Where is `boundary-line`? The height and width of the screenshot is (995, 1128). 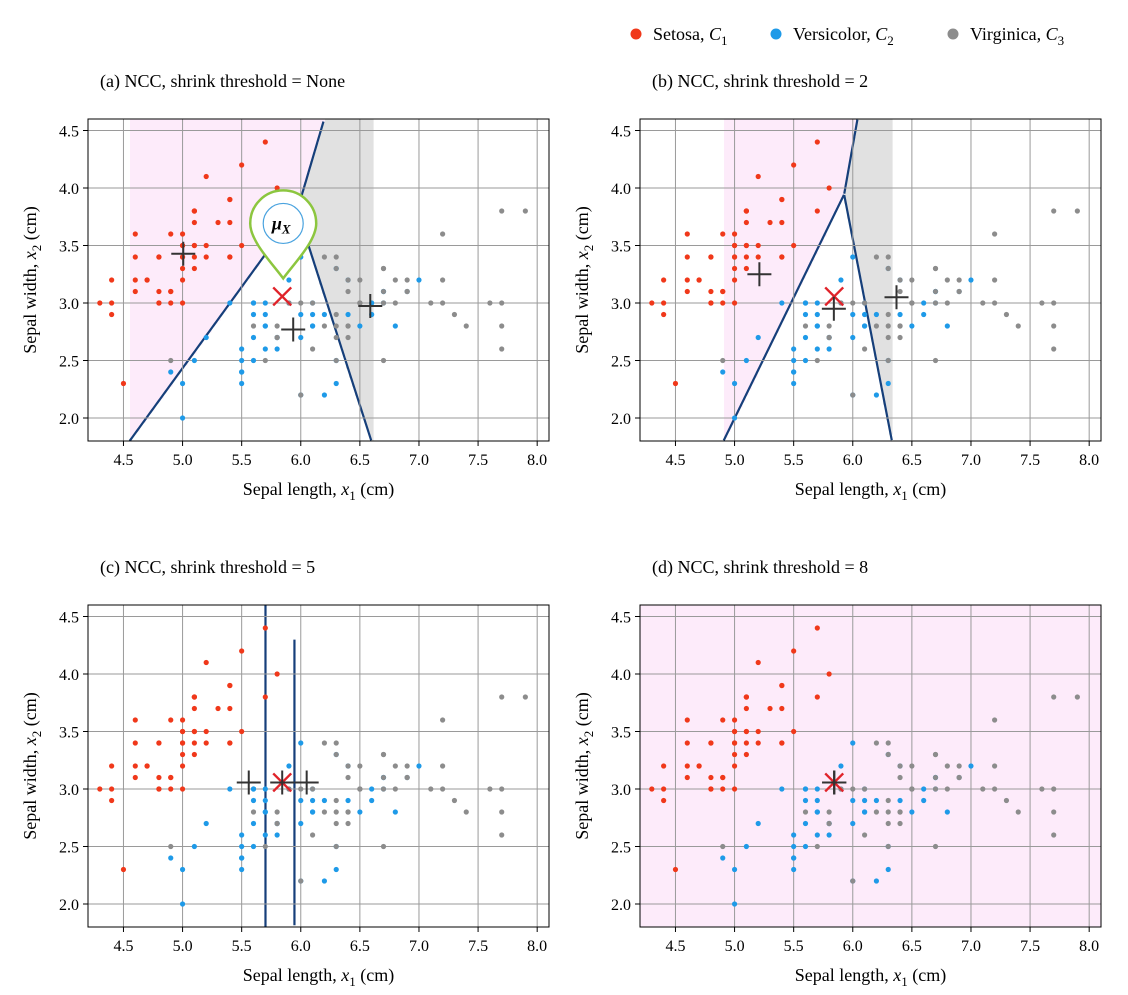 boundary-line is located at coordinates (868, 317).